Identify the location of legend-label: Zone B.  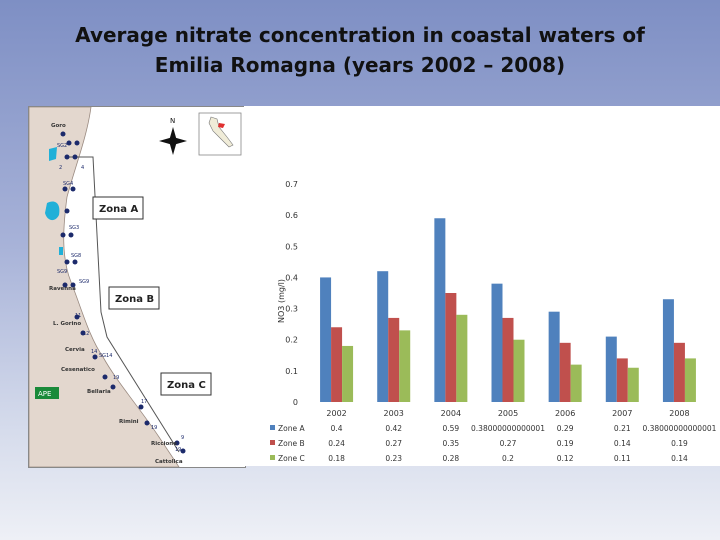
(291, 443).